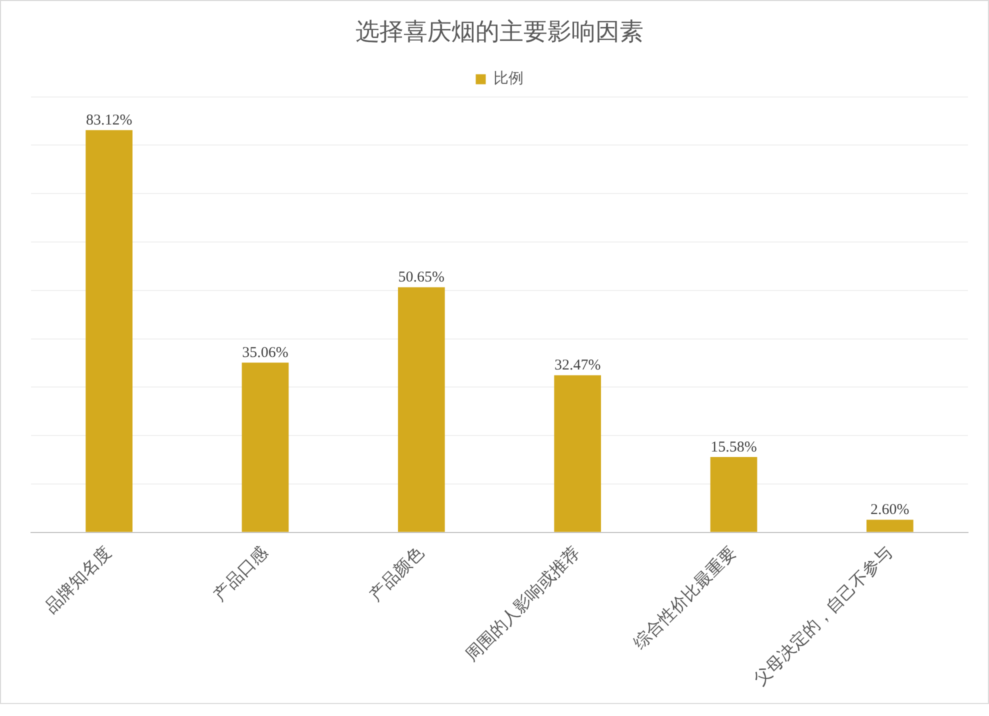 The width and height of the screenshot is (989, 716). I want to click on x-tick-label: 综合性价比最重要, so click(685, 598).